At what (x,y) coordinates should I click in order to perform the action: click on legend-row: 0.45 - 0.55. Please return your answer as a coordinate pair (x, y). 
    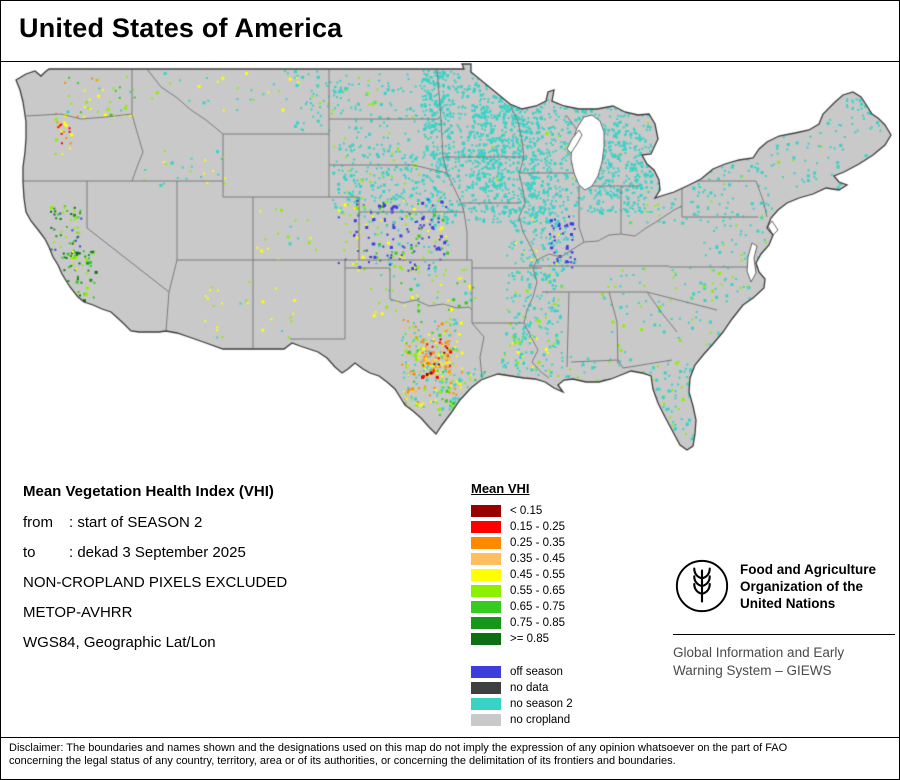
    Looking at the image, I should click on (566, 575).